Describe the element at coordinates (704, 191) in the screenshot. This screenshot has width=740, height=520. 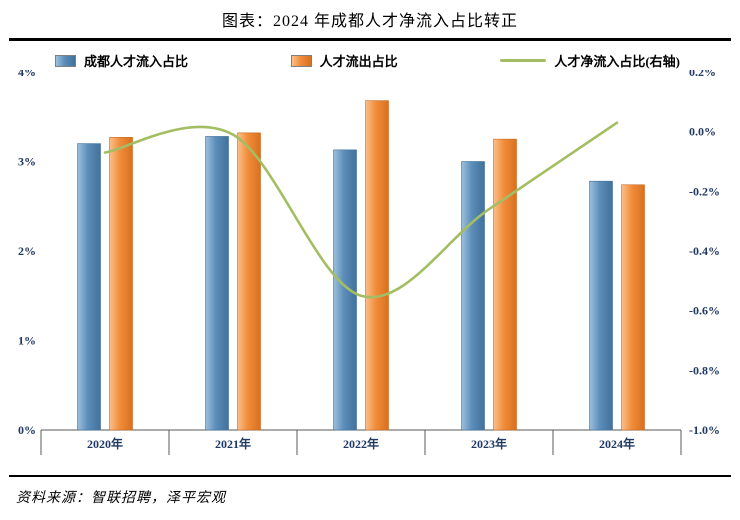
I see `right-axis-tick: -0.2%` at that location.